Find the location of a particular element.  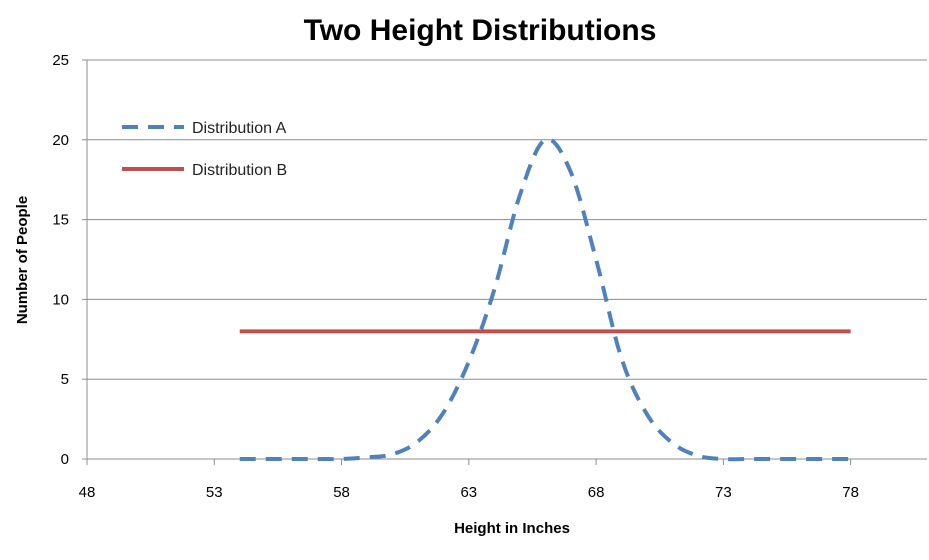

x-tick-label: 68 is located at coordinates (596, 492).